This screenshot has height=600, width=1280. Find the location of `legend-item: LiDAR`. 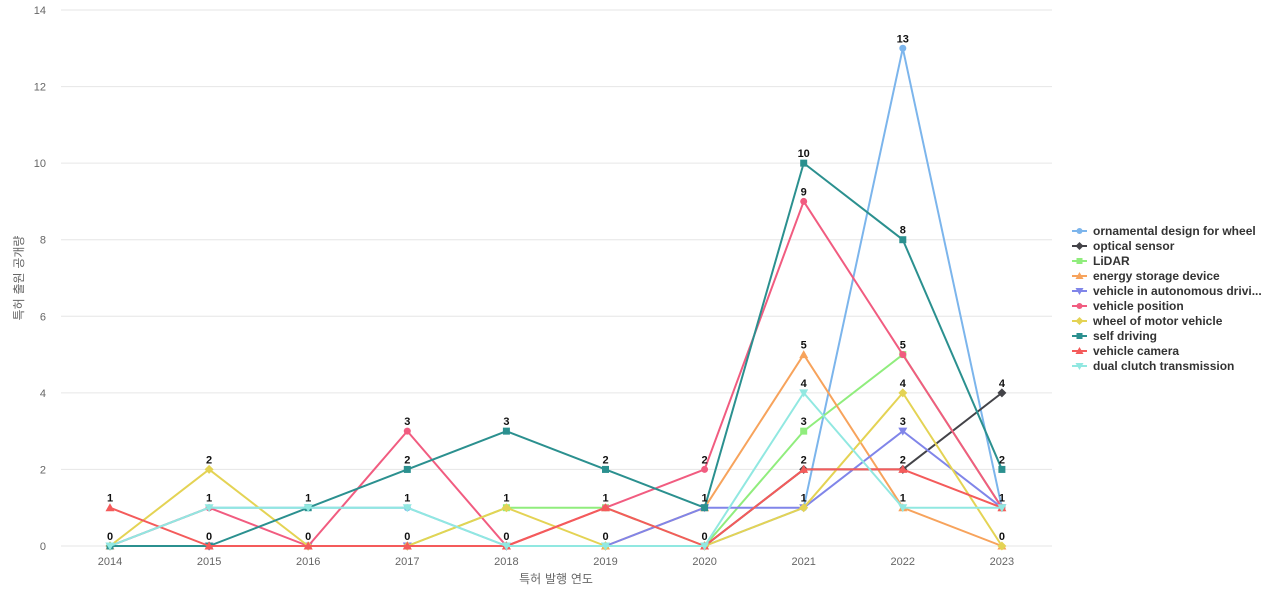

legend-item: LiDAR is located at coordinates (1101, 261).